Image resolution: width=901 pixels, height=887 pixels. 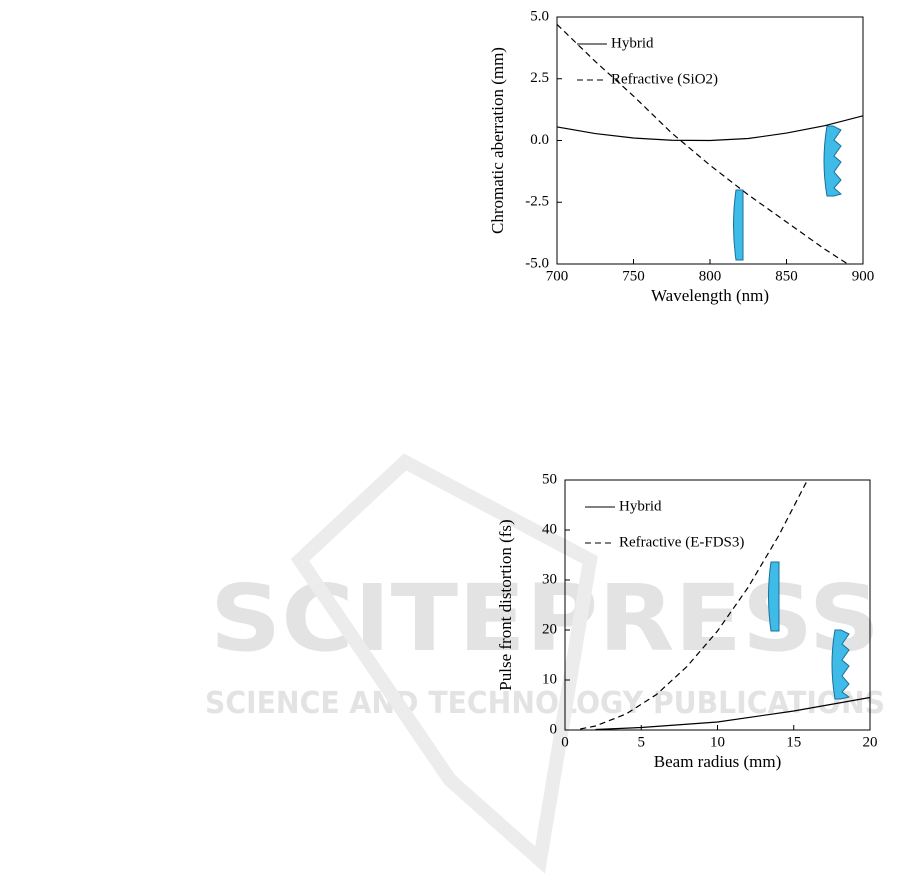 I want to click on y-tick-label: 2.5, so click(x=539, y=78).